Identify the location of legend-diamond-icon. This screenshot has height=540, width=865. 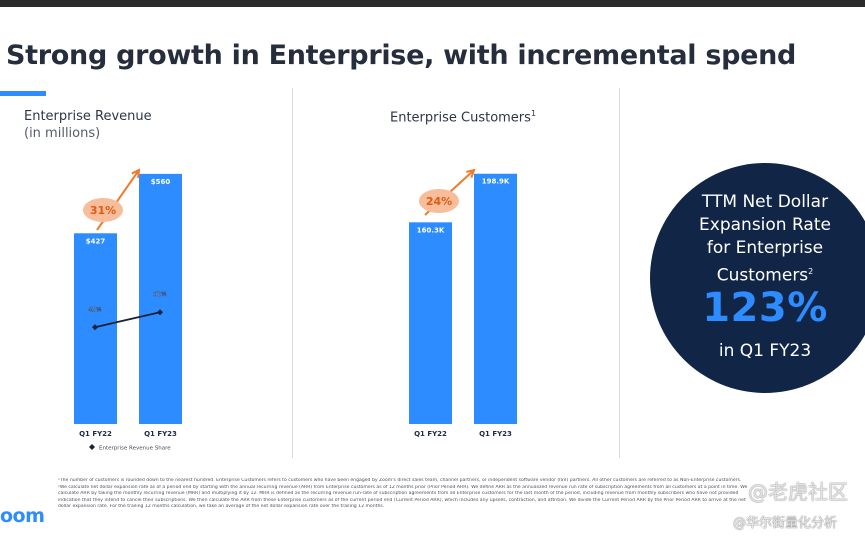
(92, 447).